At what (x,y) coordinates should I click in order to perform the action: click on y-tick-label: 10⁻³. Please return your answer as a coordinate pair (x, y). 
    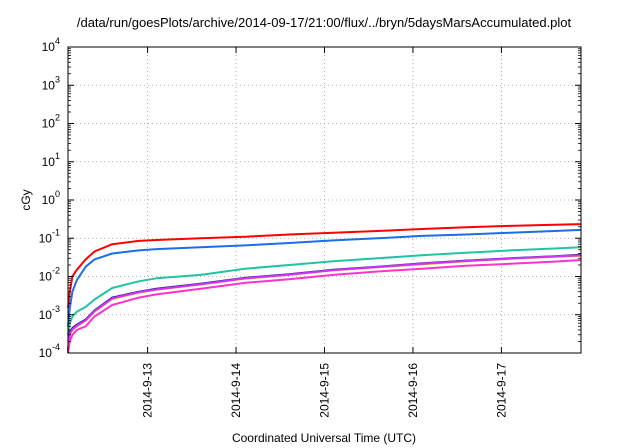
    Looking at the image, I should click on (49, 313).